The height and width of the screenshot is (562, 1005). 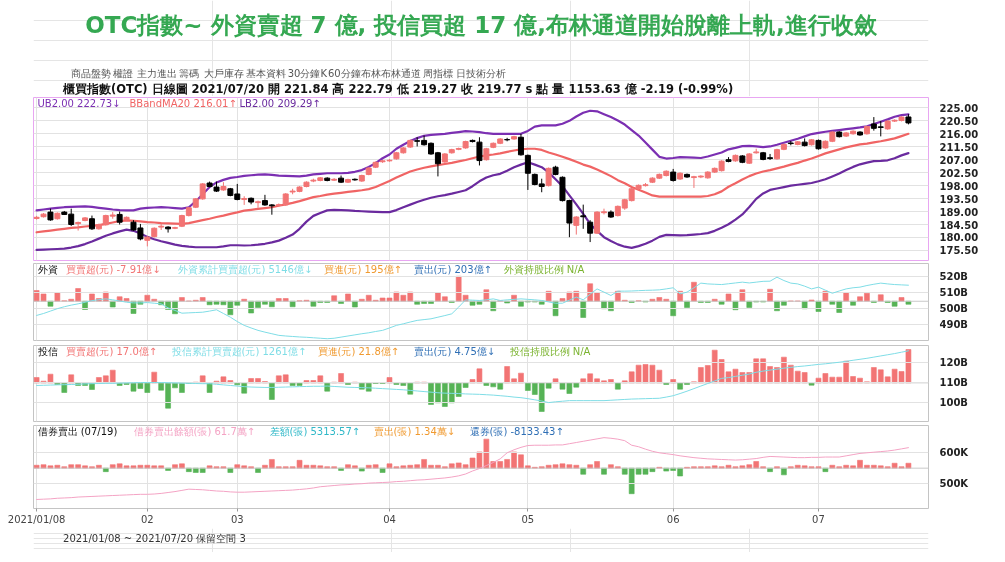 What do you see at coordinates (91, 73) in the screenshot?
I see `text: 商品盤勢` at bounding box center [91, 73].